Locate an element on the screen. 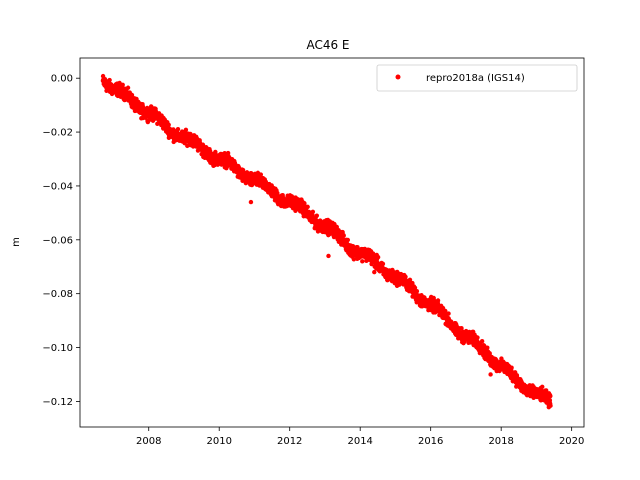  x-axis: 2008 2010 2012 2014 2016 2018 2020 is located at coordinates (360, 437).